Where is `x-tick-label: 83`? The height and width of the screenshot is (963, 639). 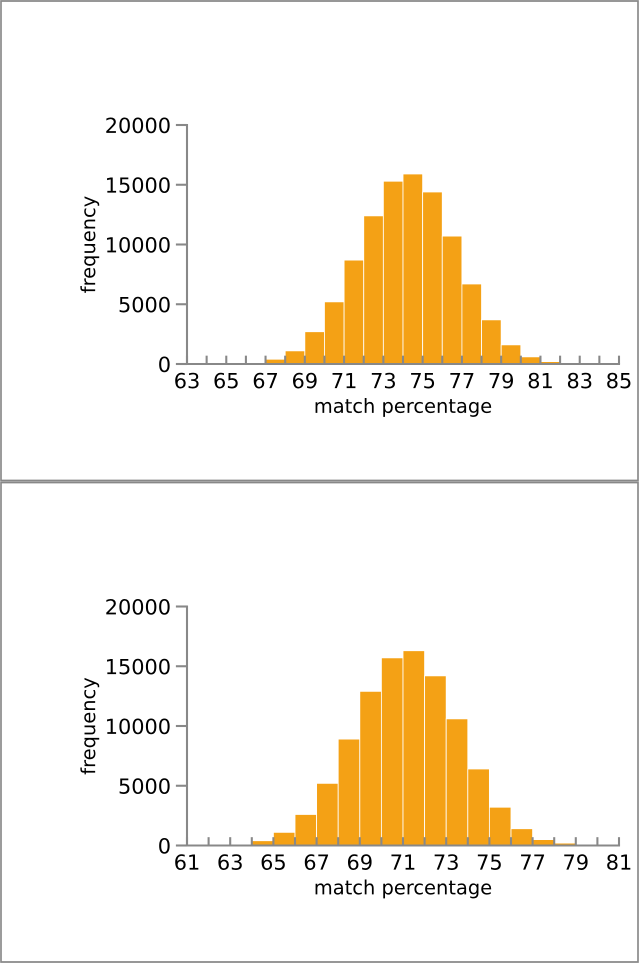 x-tick-label: 83 is located at coordinates (580, 380).